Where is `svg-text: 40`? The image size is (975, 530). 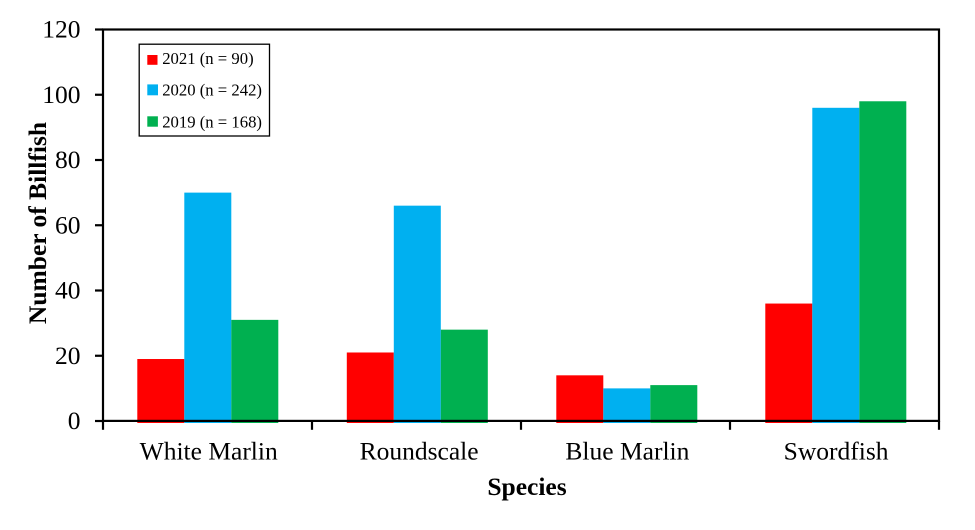
svg-text: 40 is located at coordinates (68, 290).